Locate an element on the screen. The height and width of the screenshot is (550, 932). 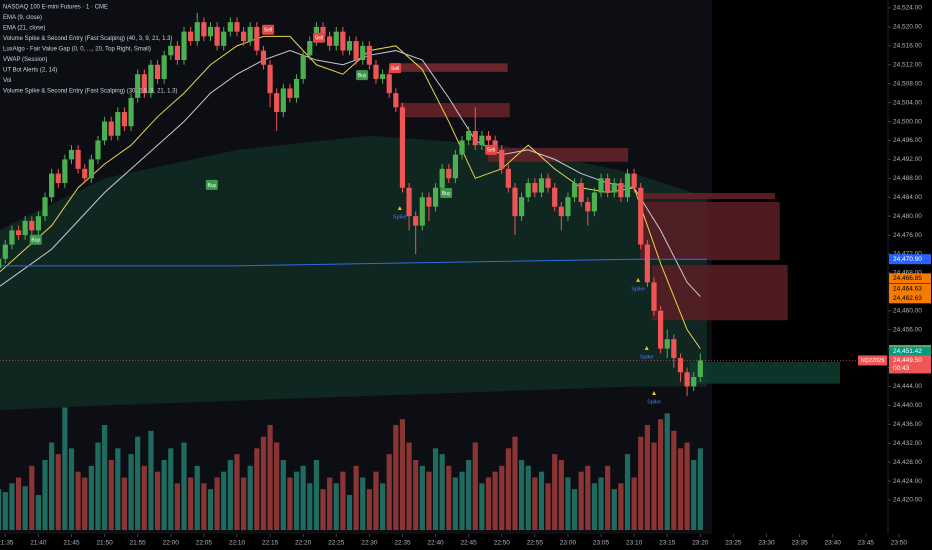
signal-label: Buy is located at coordinates (212, 186).